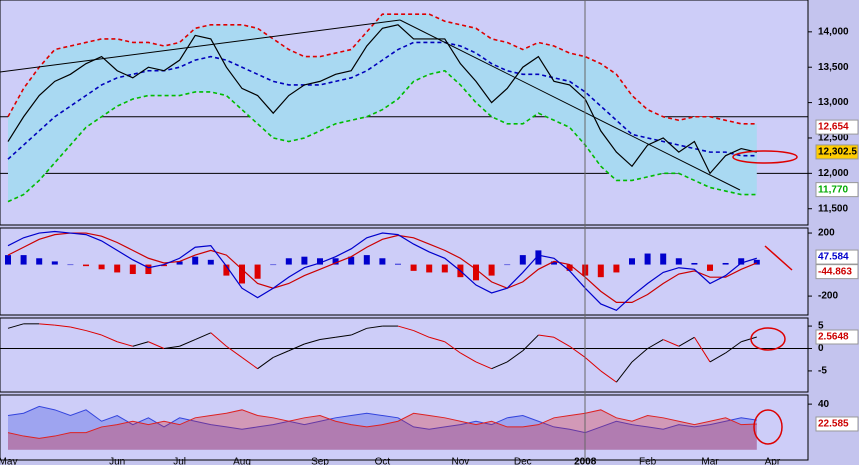 This screenshot has width=859, height=465. I want to click on trend-line, so click(200, 46).